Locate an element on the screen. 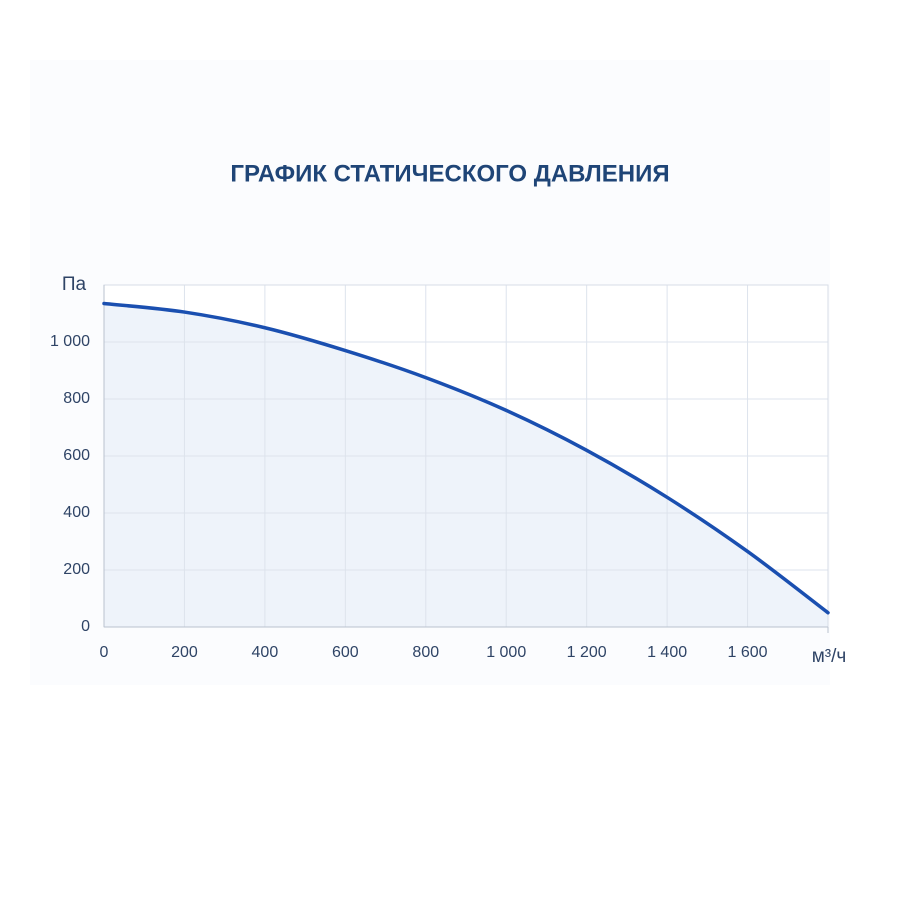 The width and height of the screenshot is (900, 900). x-tick-label: 800 is located at coordinates (425, 652).